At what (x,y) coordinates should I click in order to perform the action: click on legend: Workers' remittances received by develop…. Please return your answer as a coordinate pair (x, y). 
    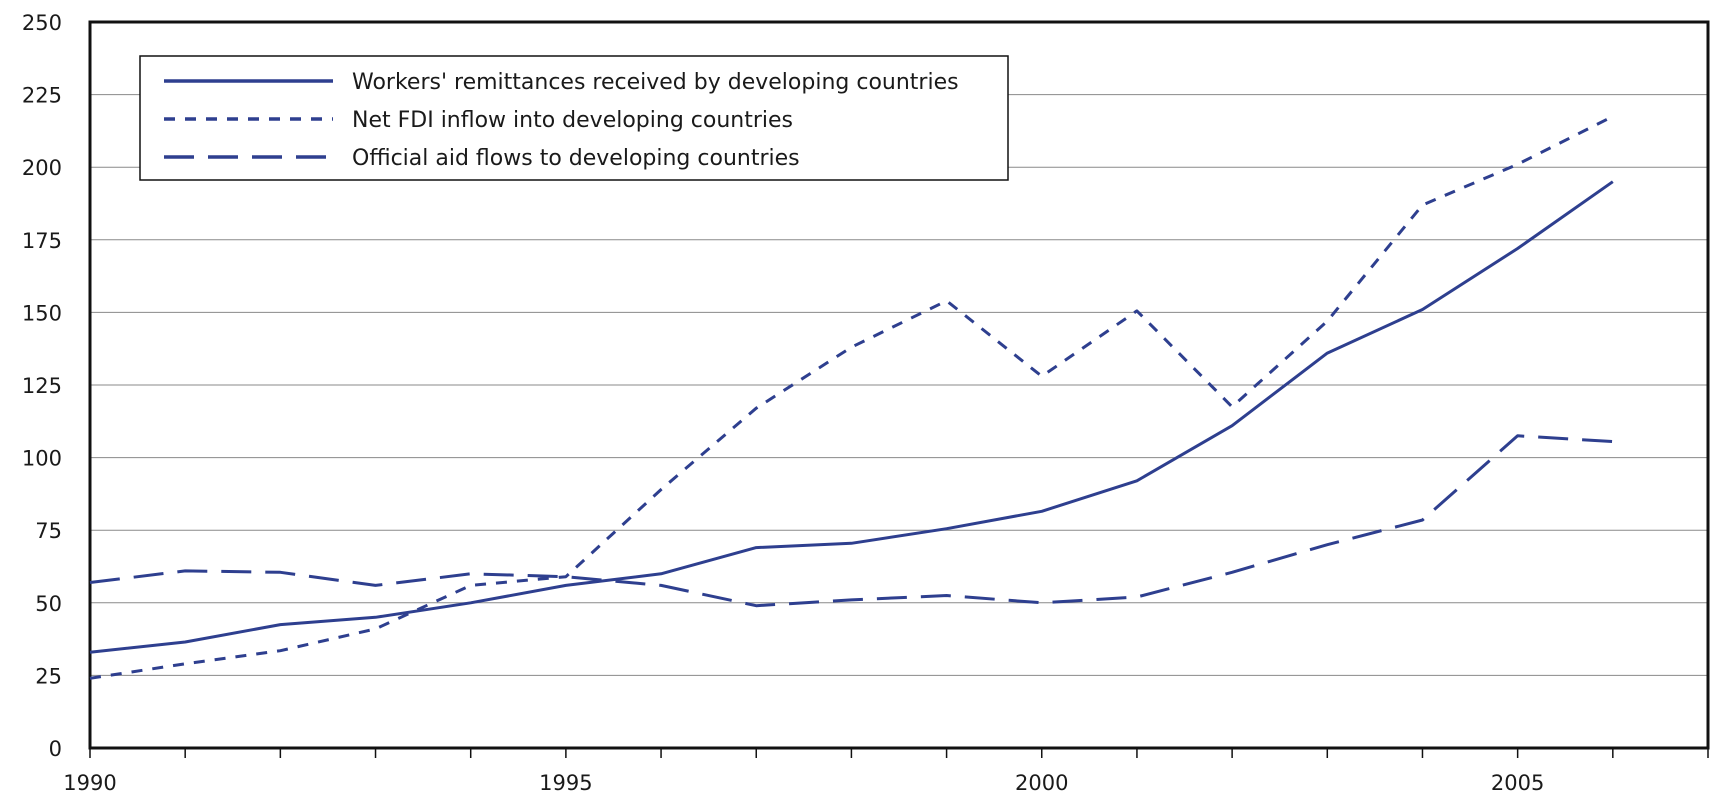
    Looking at the image, I should click on (574, 118).